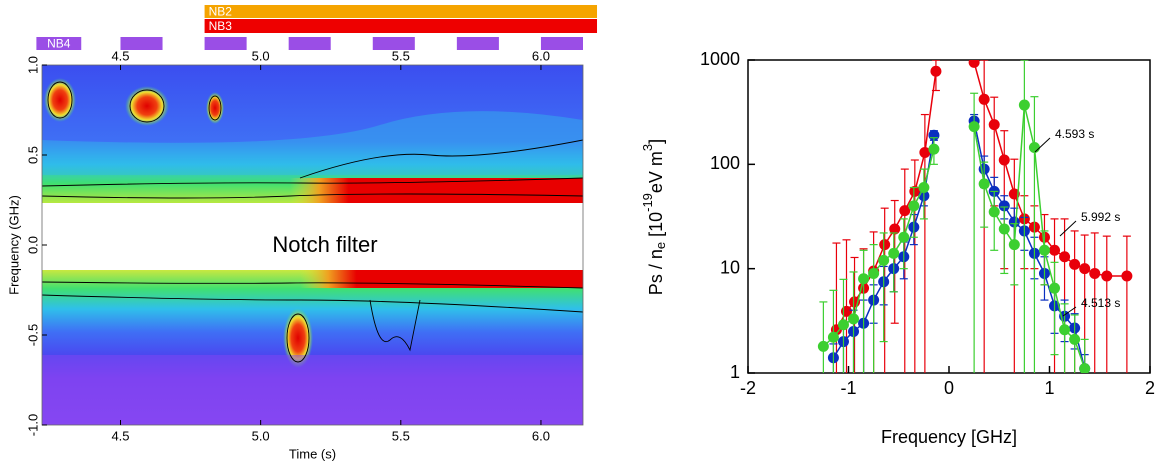  Describe the element at coordinates (656, 227) in the screenshot. I see `y-axis-label-part: [10` at that location.